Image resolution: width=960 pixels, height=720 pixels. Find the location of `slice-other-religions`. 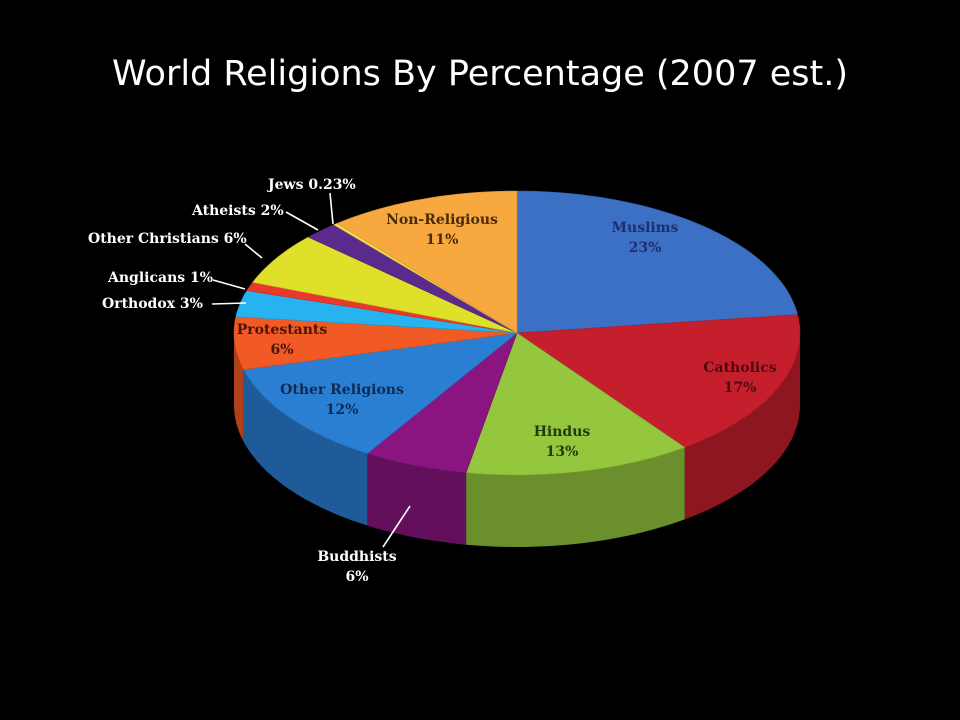

slice-other-religions is located at coordinates (381, 393).